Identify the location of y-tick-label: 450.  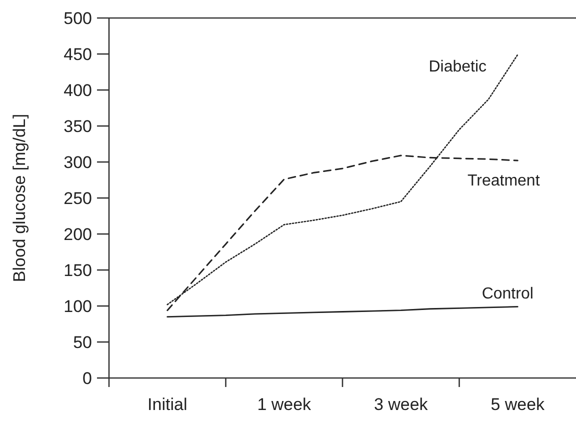
(78, 54).